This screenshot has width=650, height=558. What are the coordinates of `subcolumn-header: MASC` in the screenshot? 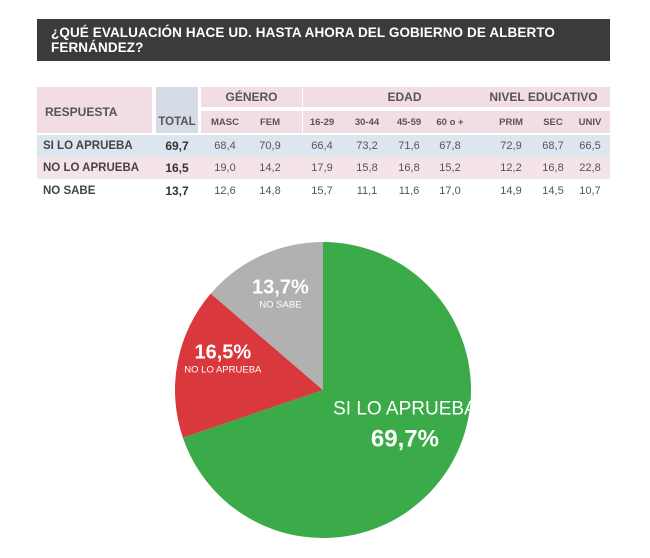 It's located at (225, 122).